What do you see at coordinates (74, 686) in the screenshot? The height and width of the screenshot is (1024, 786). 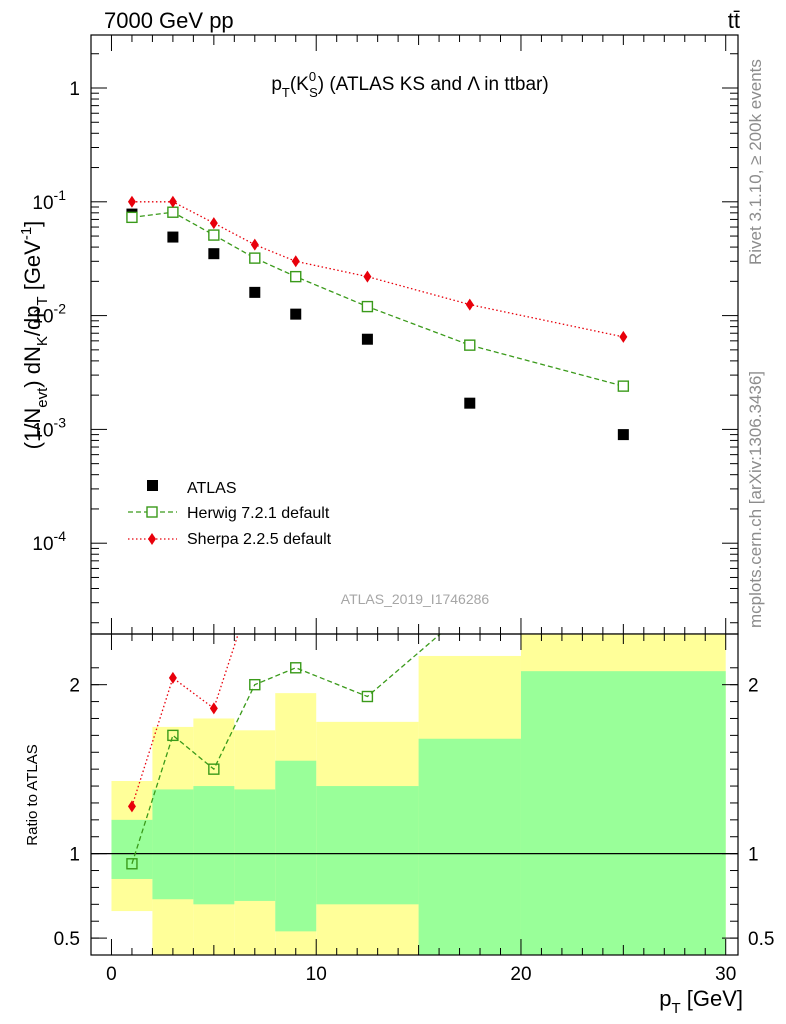 I see `ratio-tick-label: 2` at bounding box center [74, 686].